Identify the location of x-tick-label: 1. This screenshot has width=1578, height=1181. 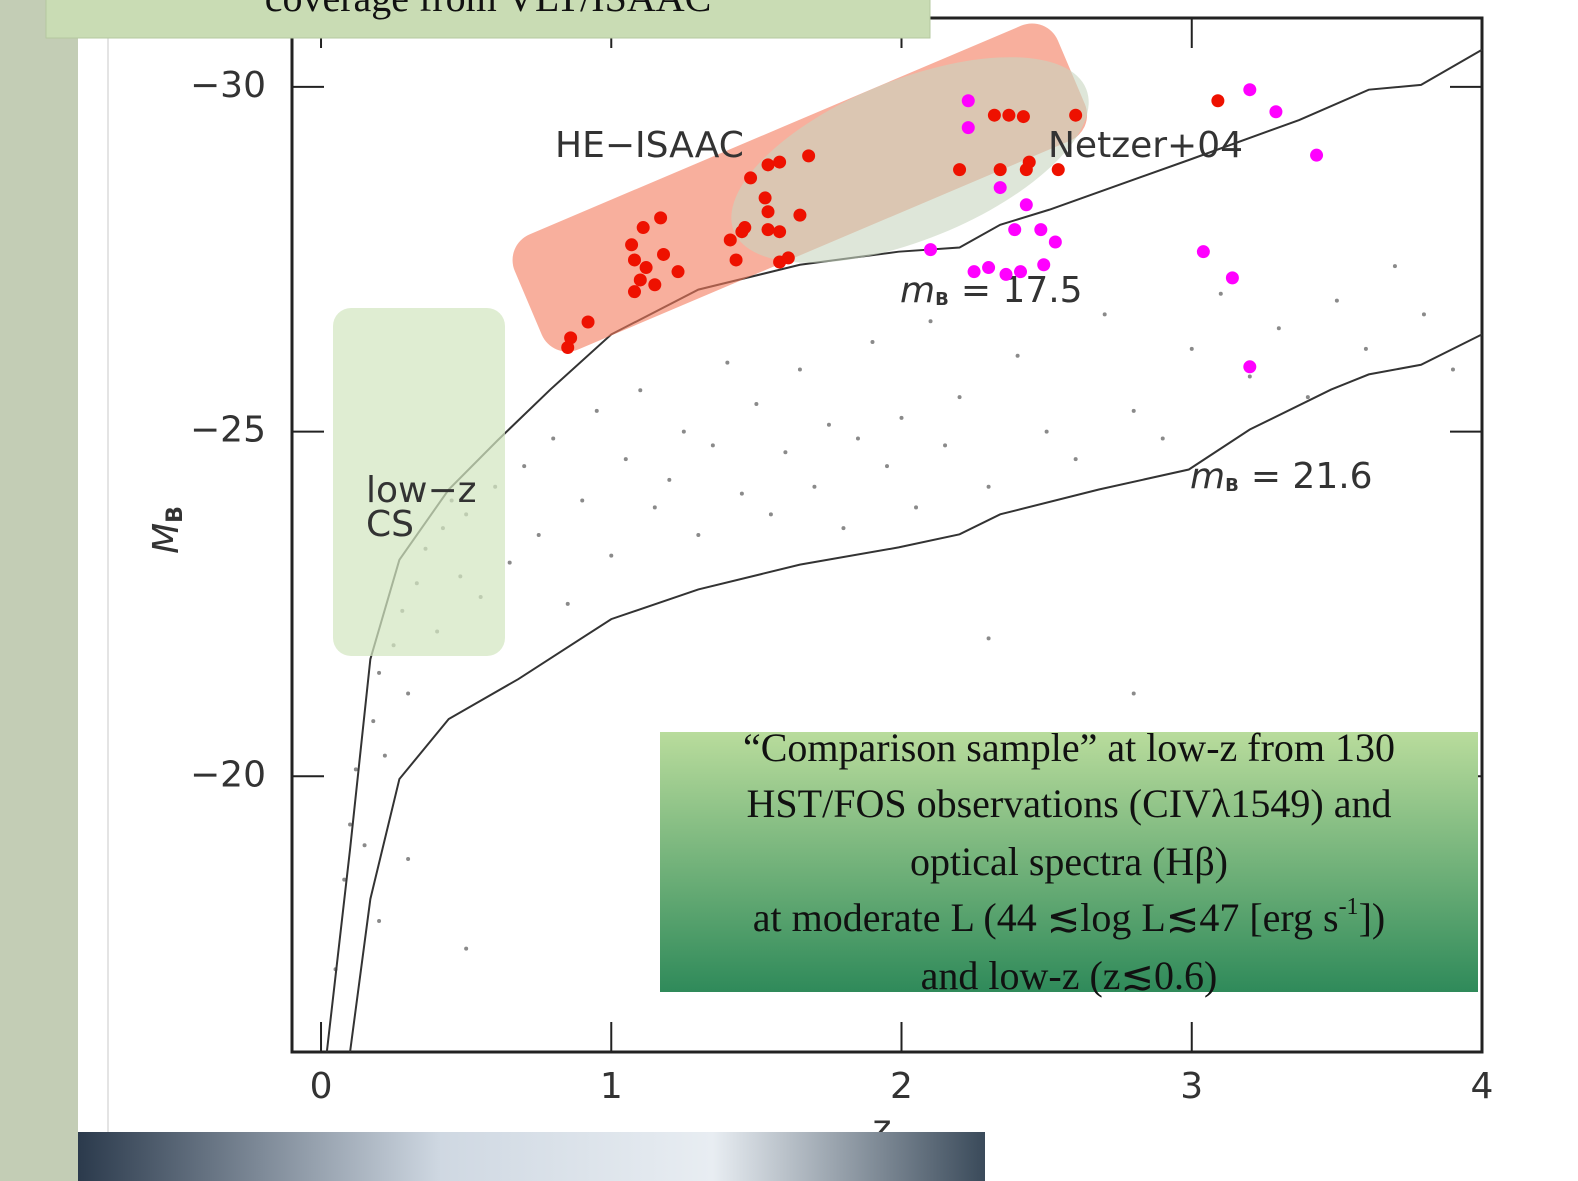
(611, 1086).